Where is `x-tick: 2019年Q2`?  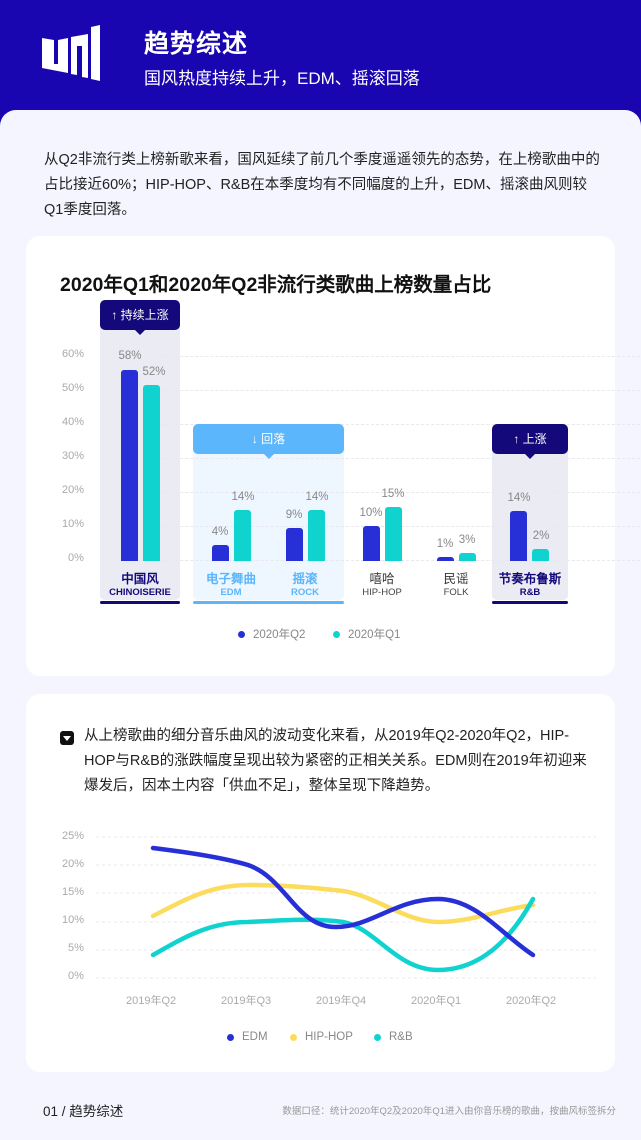 x-tick: 2019年Q2 is located at coordinates (151, 1001).